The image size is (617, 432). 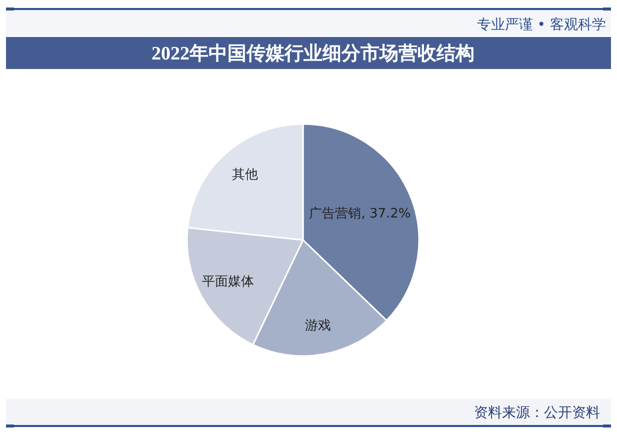 I want to click on slice-label: 游戏, so click(x=318, y=326).